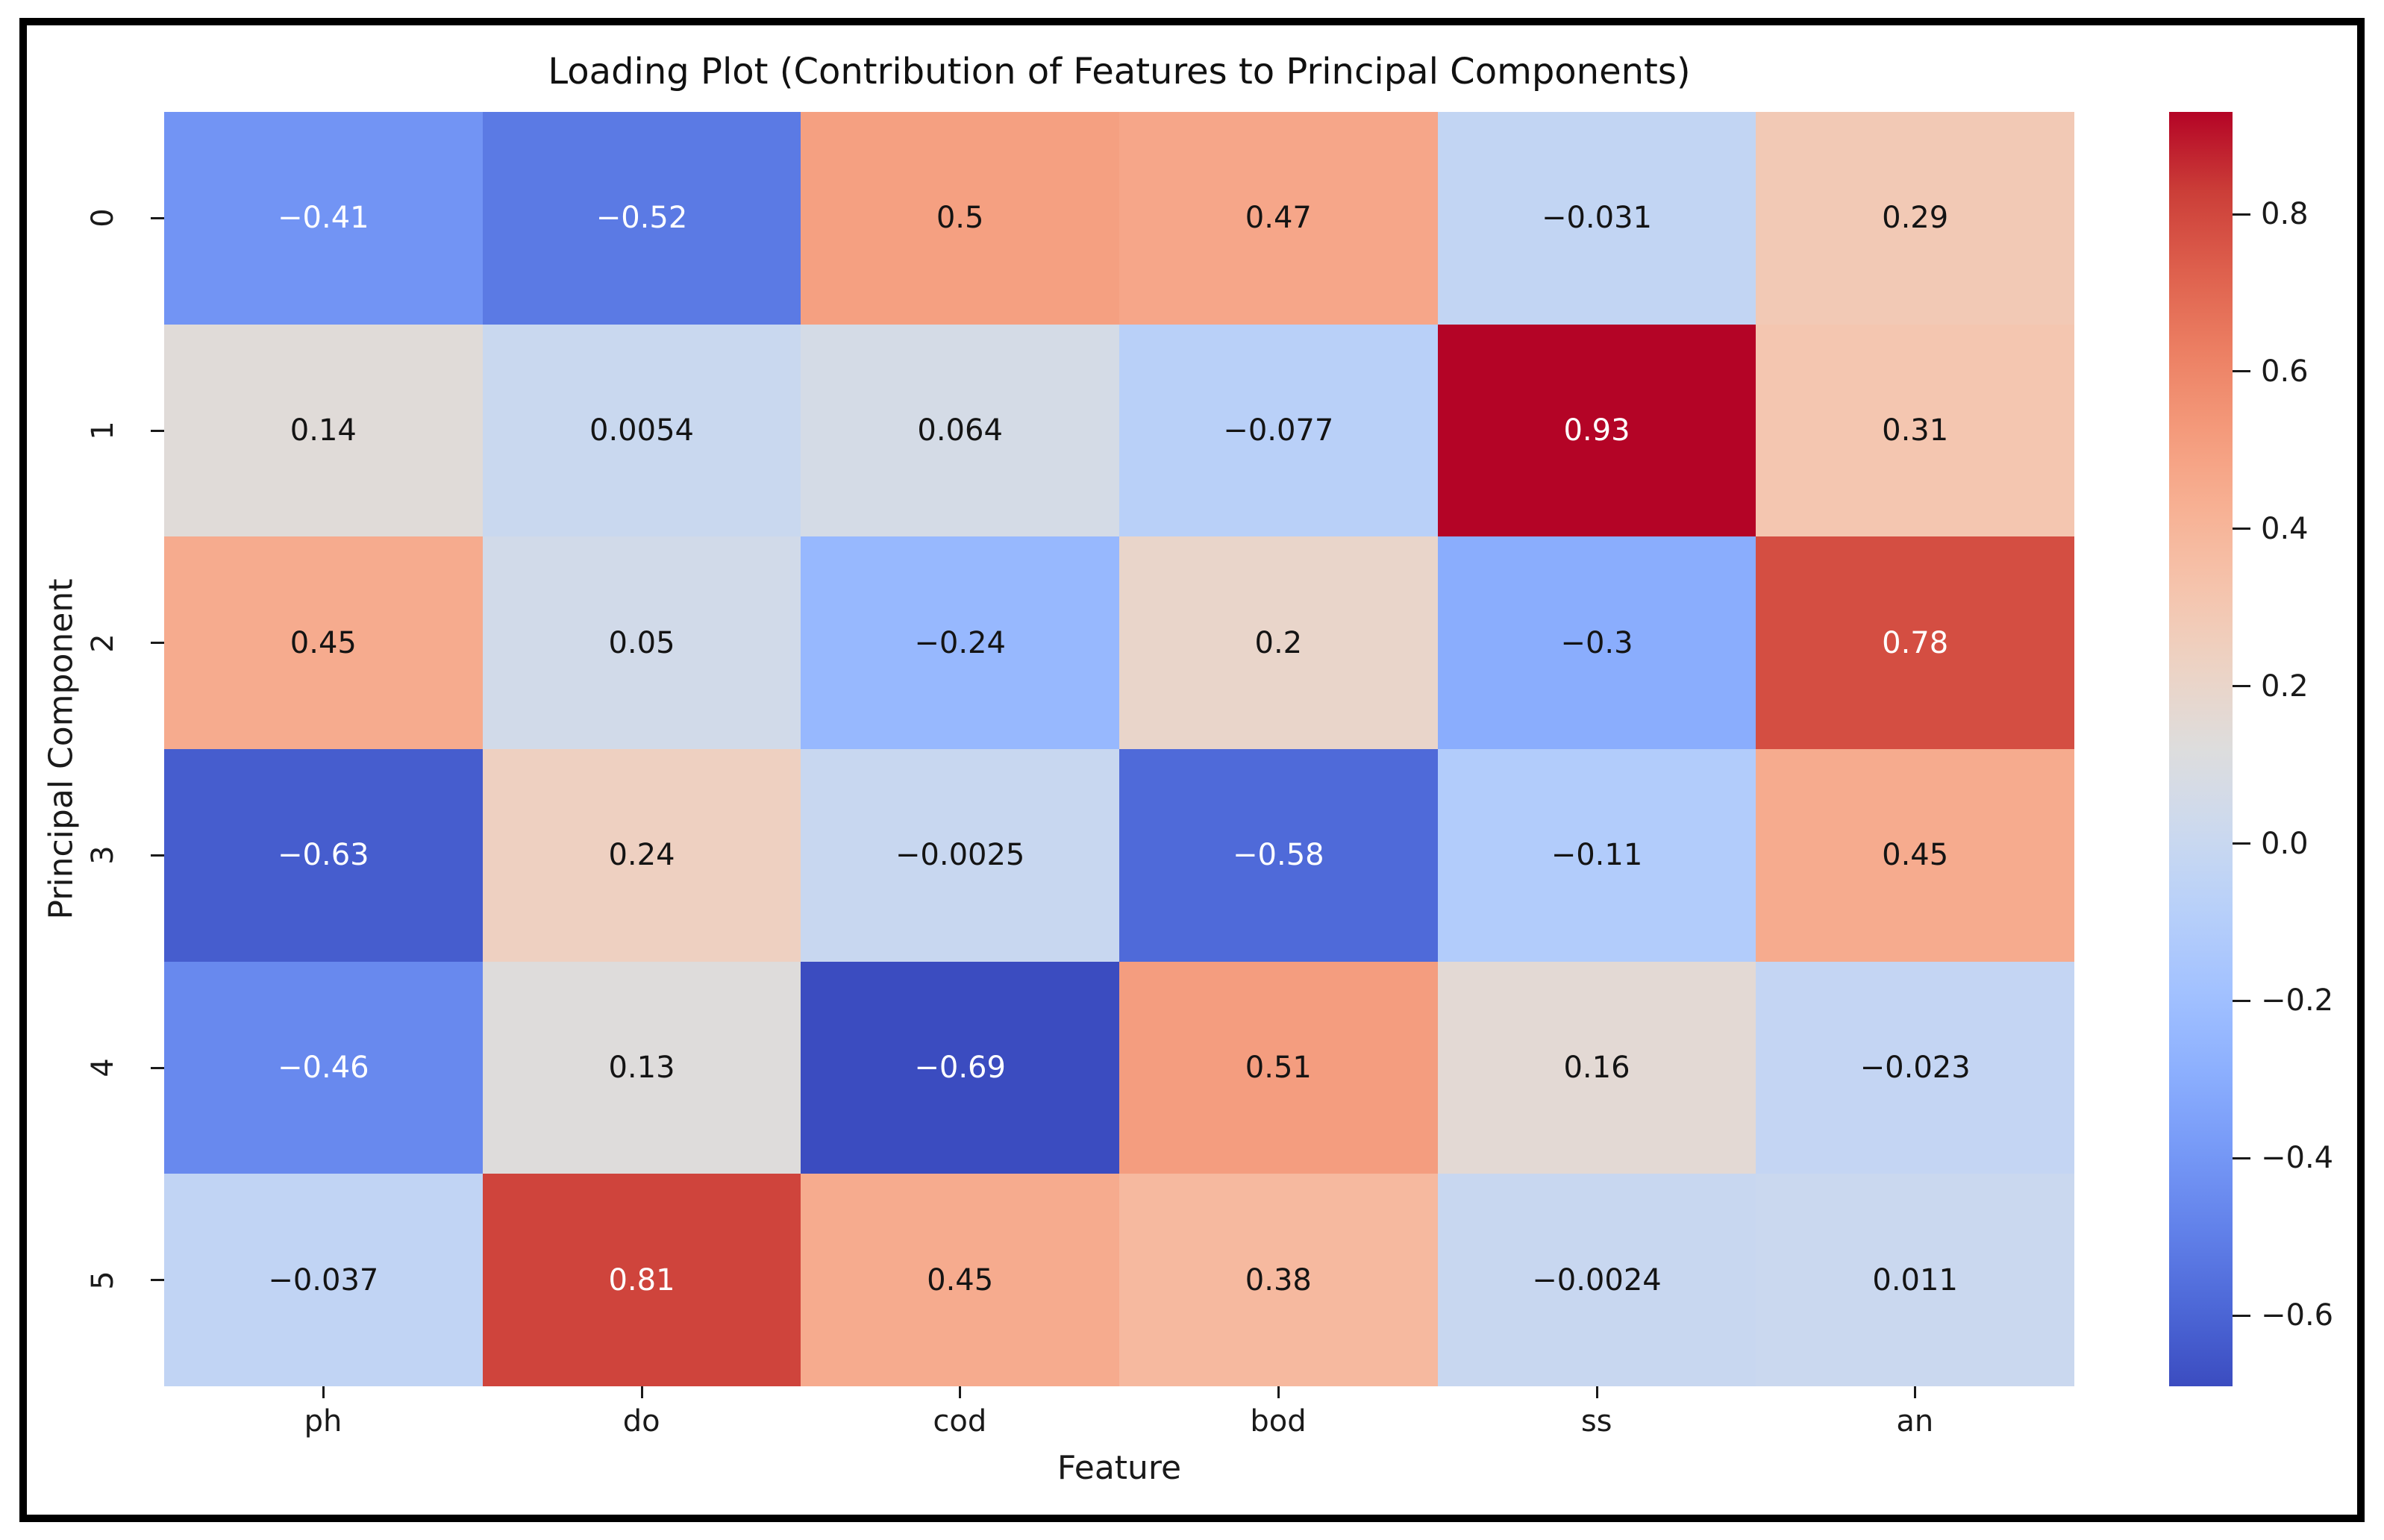  Describe the element at coordinates (641, 855) in the screenshot. I see `heatmap-cell: 0.24` at that location.